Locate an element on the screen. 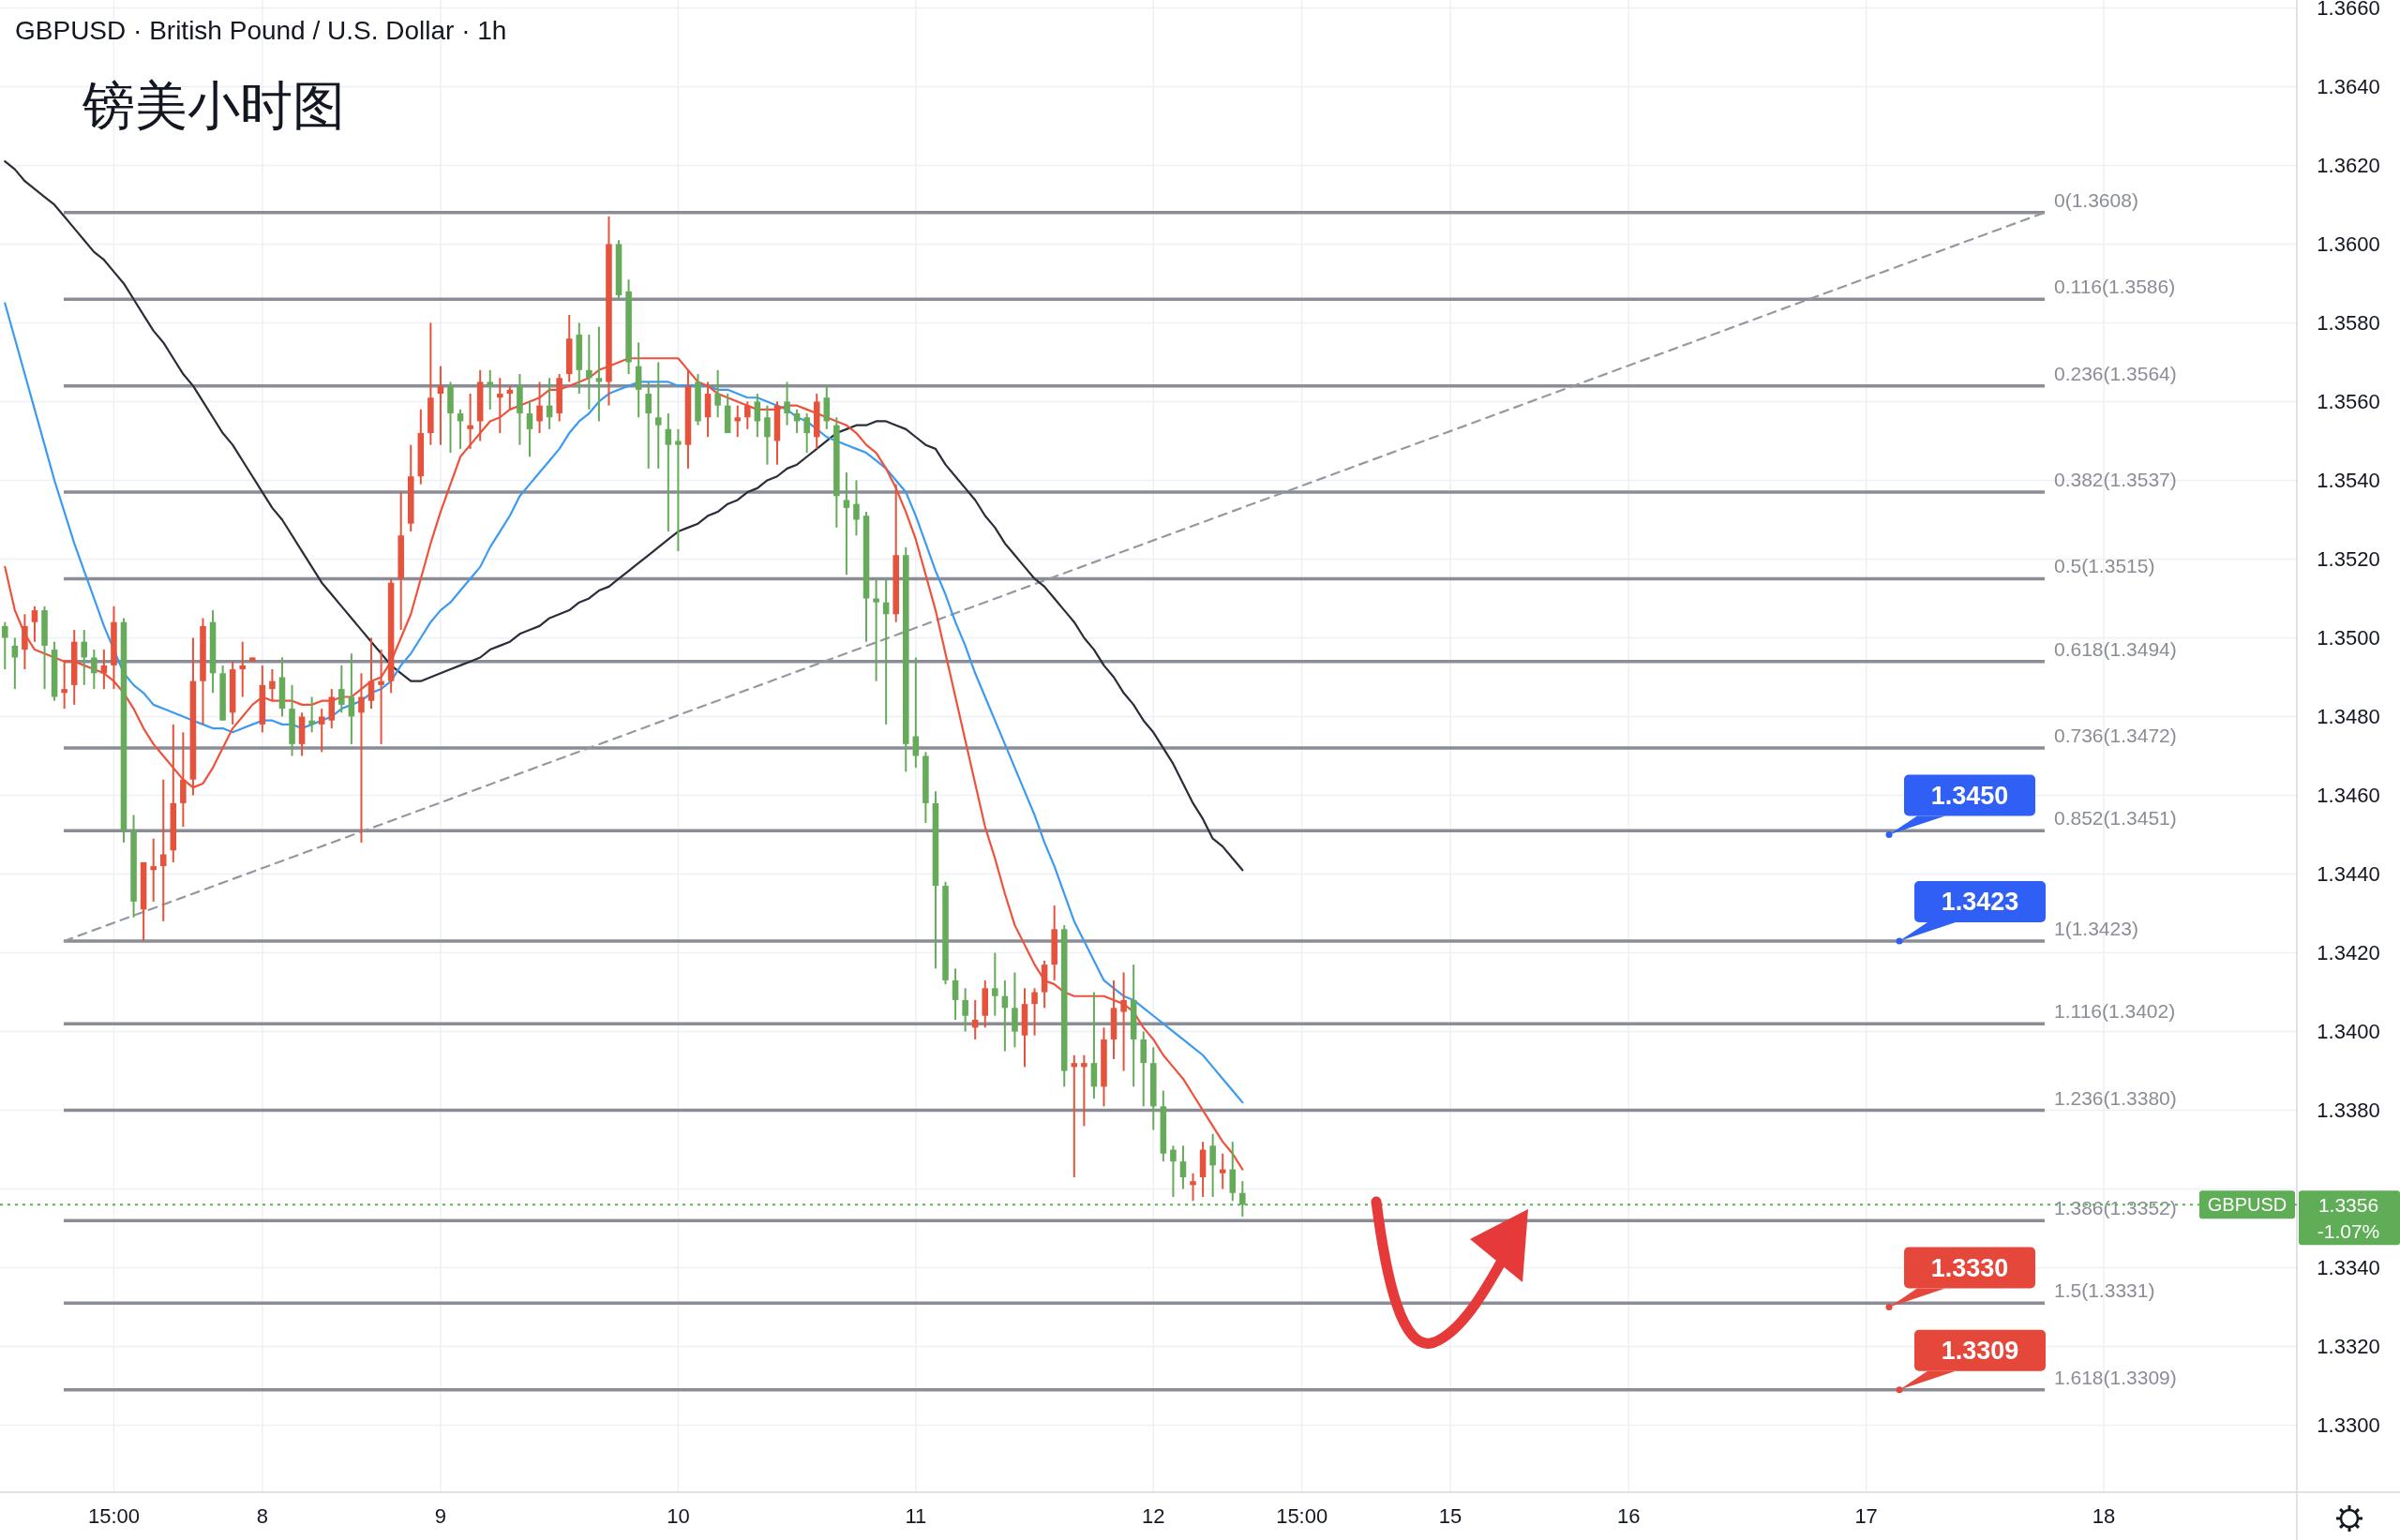 The width and height of the screenshot is (2400, 1540). x-tick-label: 9 is located at coordinates (440, 1516).